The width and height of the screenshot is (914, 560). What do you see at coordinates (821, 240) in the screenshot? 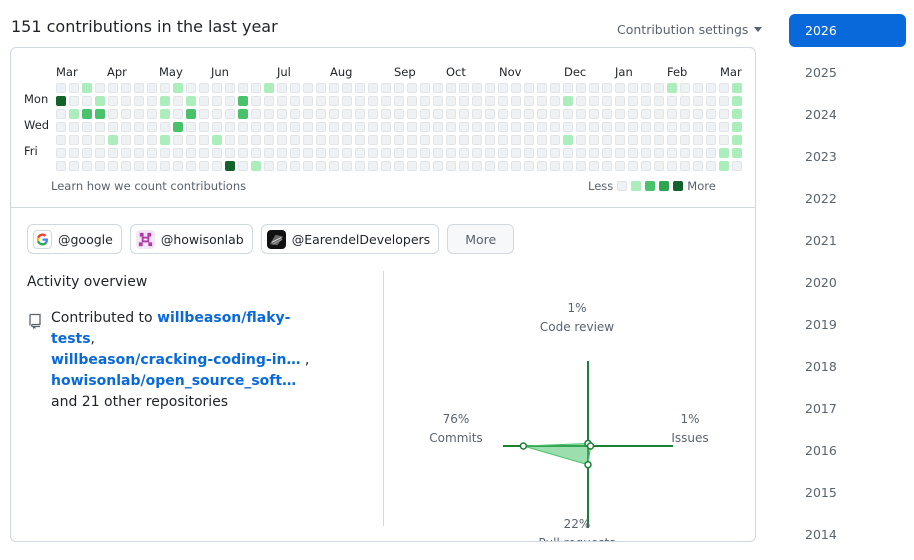
I see `year-link-2021: 2021` at bounding box center [821, 240].